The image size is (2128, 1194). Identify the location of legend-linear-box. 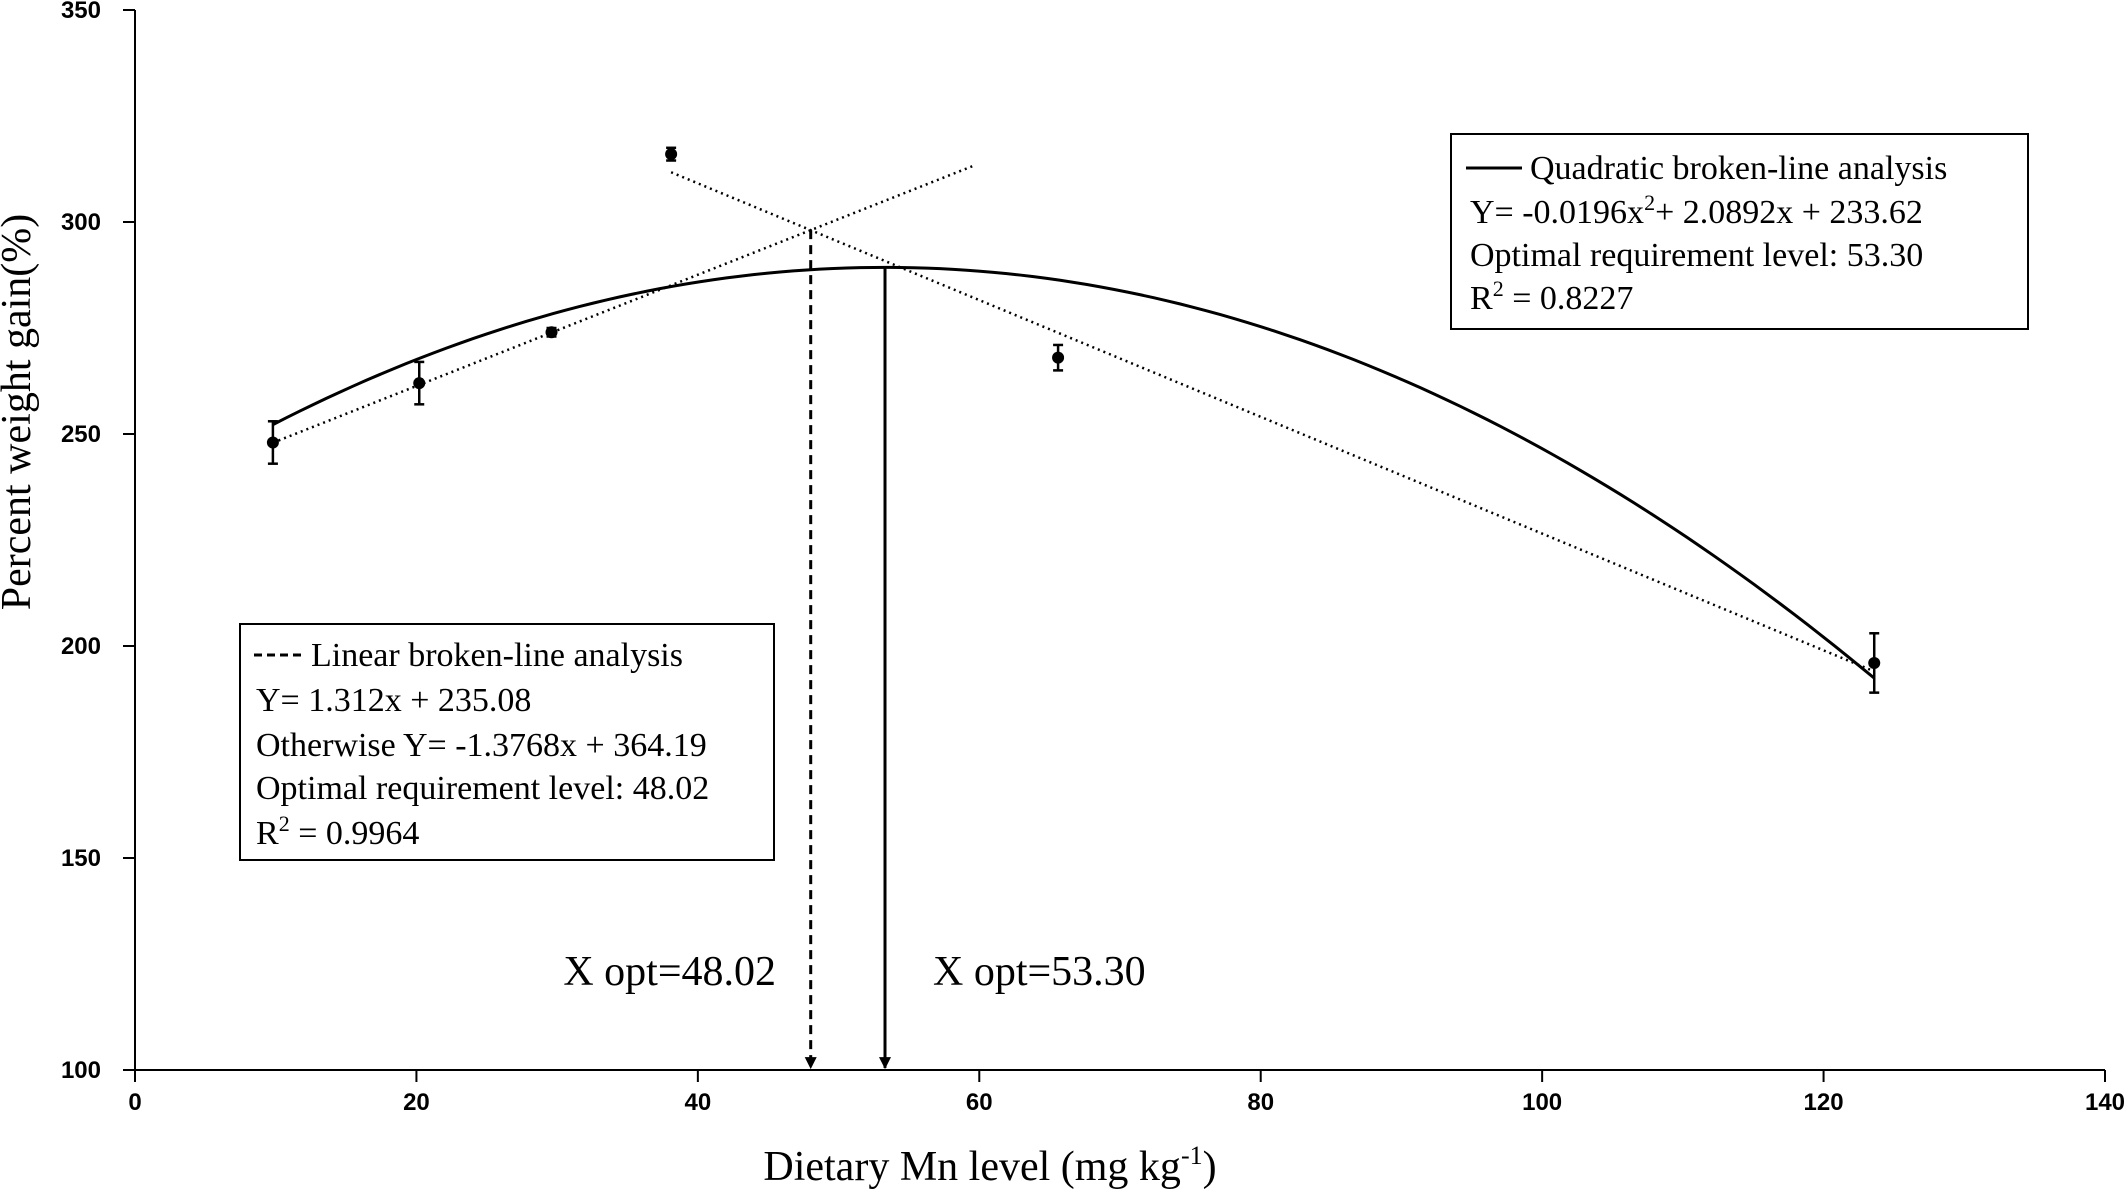
(507, 742).